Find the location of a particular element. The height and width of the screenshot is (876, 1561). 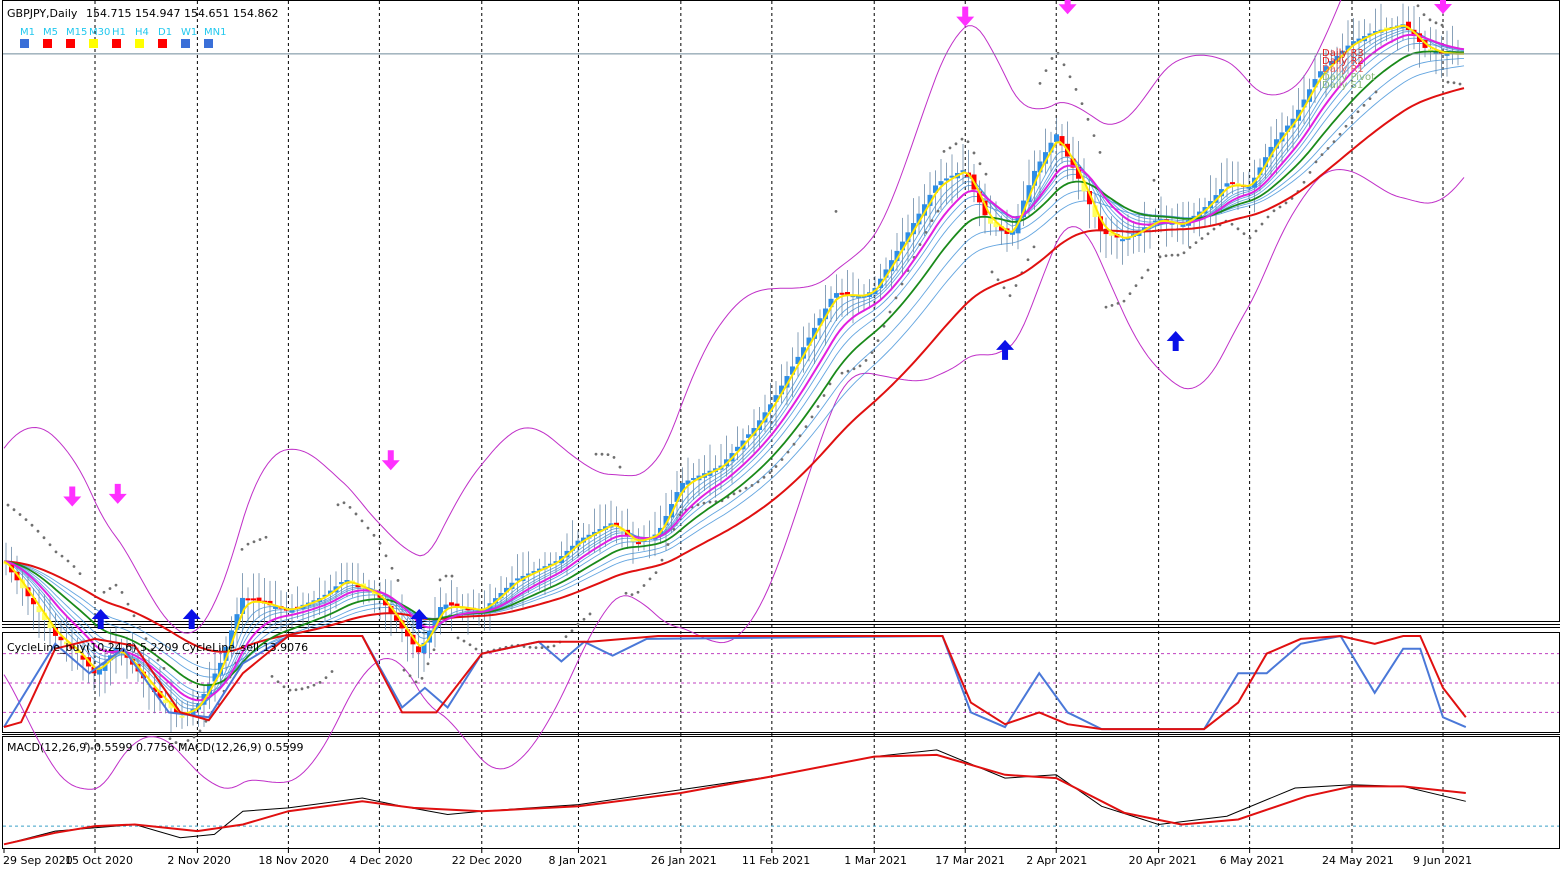

timeframe-label: H4 is located at coordinates (142, 32).